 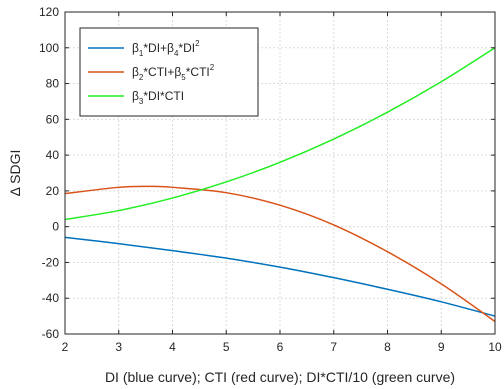 I want to click on legend: β1*DI+β4*DI2 β2*CTI+β5*CTI2 β3*DI*CTI, so click(x=169, y=72).